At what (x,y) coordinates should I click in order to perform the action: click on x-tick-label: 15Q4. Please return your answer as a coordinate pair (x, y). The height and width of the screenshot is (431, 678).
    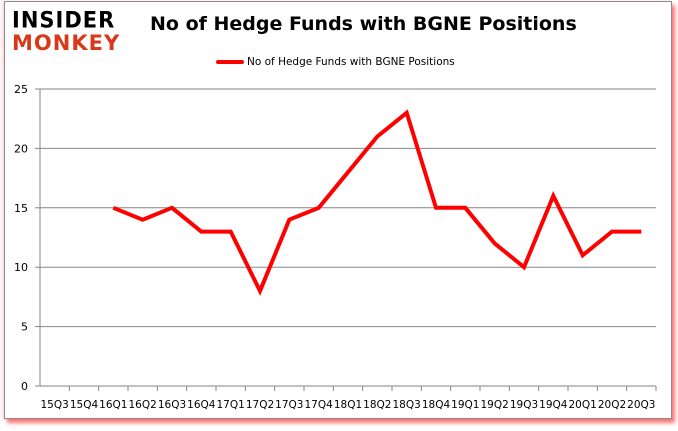
    Looking at the image, I should click on (84, 405).